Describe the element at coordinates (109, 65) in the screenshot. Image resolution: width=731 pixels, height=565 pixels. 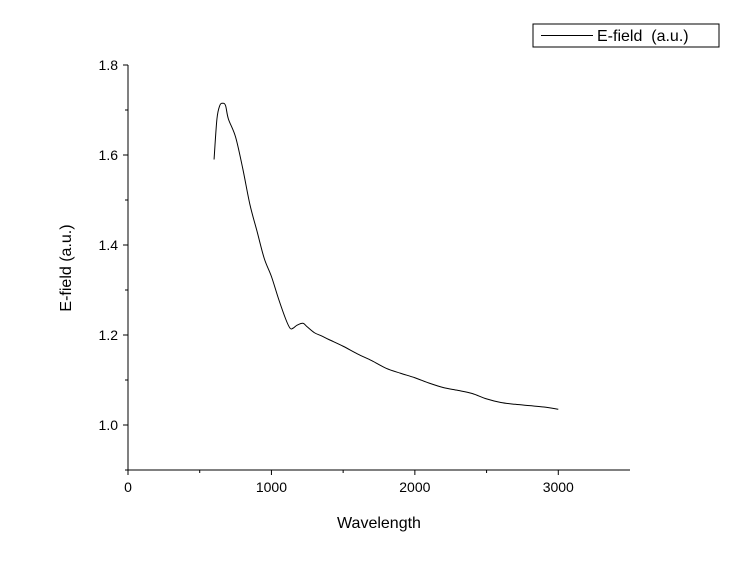
I see `y-tick-label: 1.8` at that location.